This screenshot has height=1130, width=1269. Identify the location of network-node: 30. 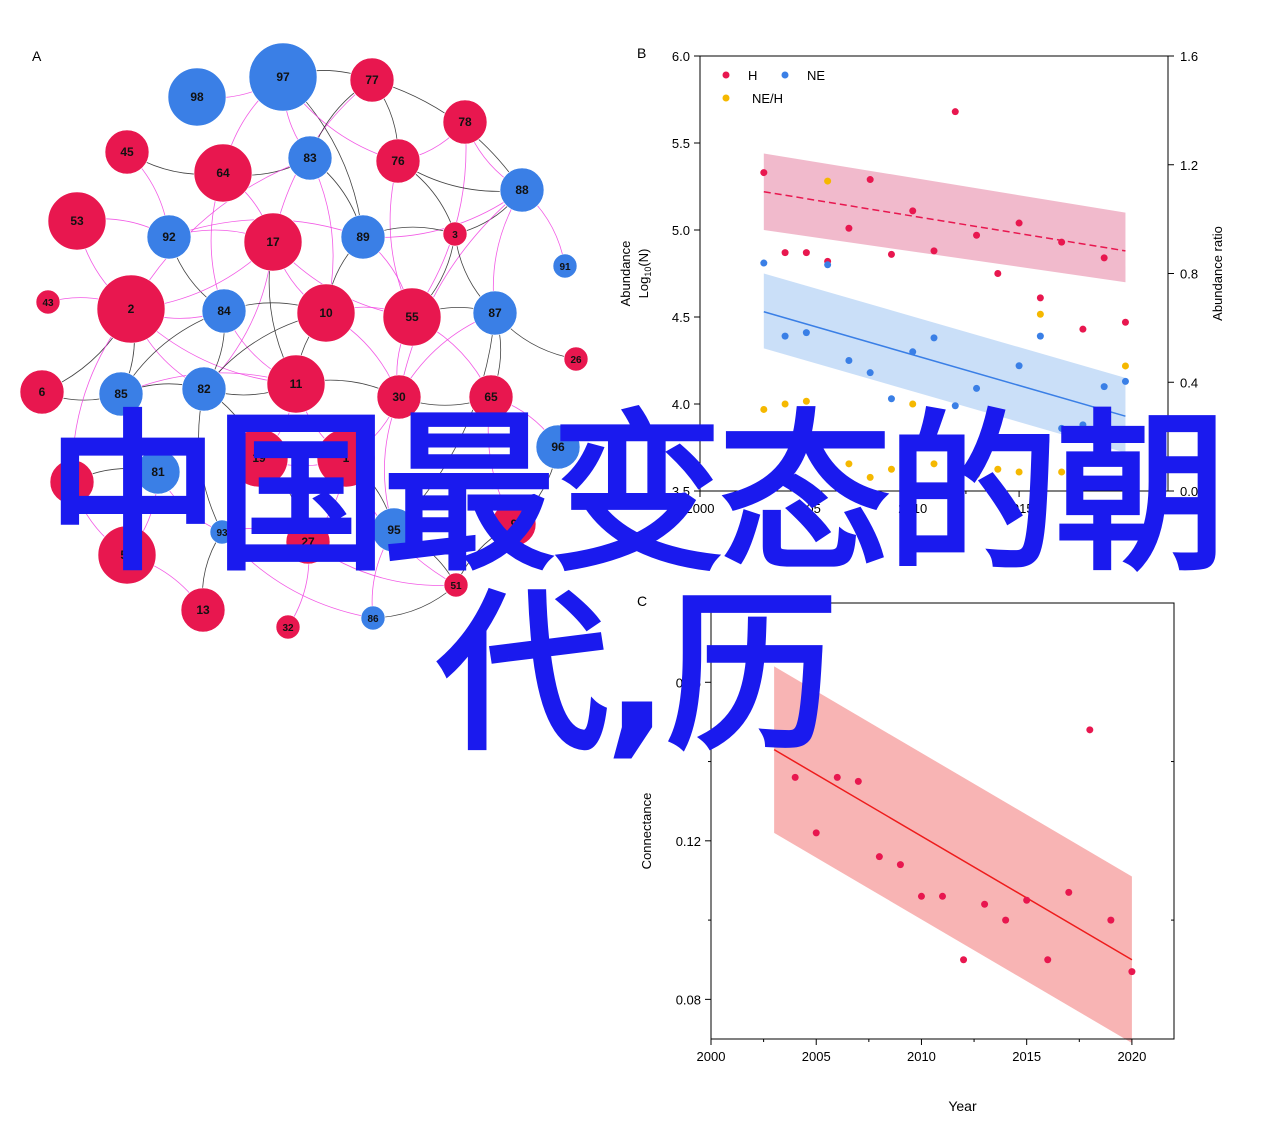
(399, 397).